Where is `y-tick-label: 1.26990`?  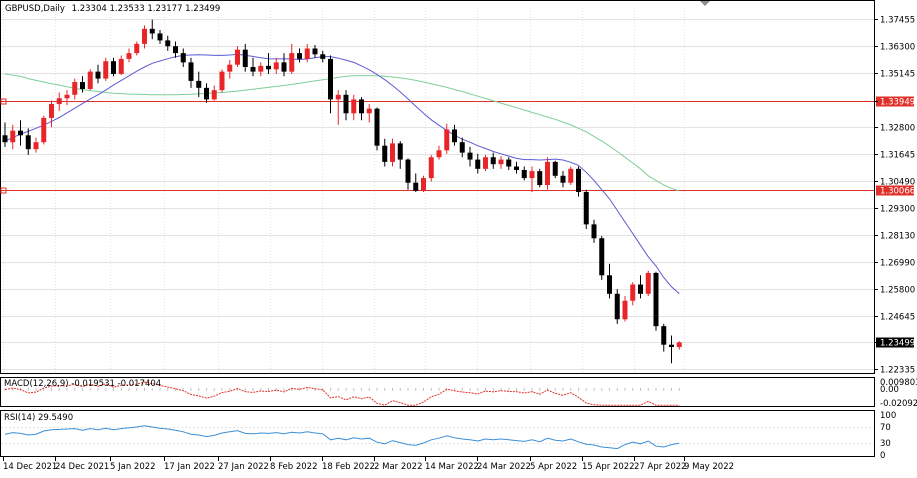
y-tick-label: 1.26990 is located at coordinates (897, 264).